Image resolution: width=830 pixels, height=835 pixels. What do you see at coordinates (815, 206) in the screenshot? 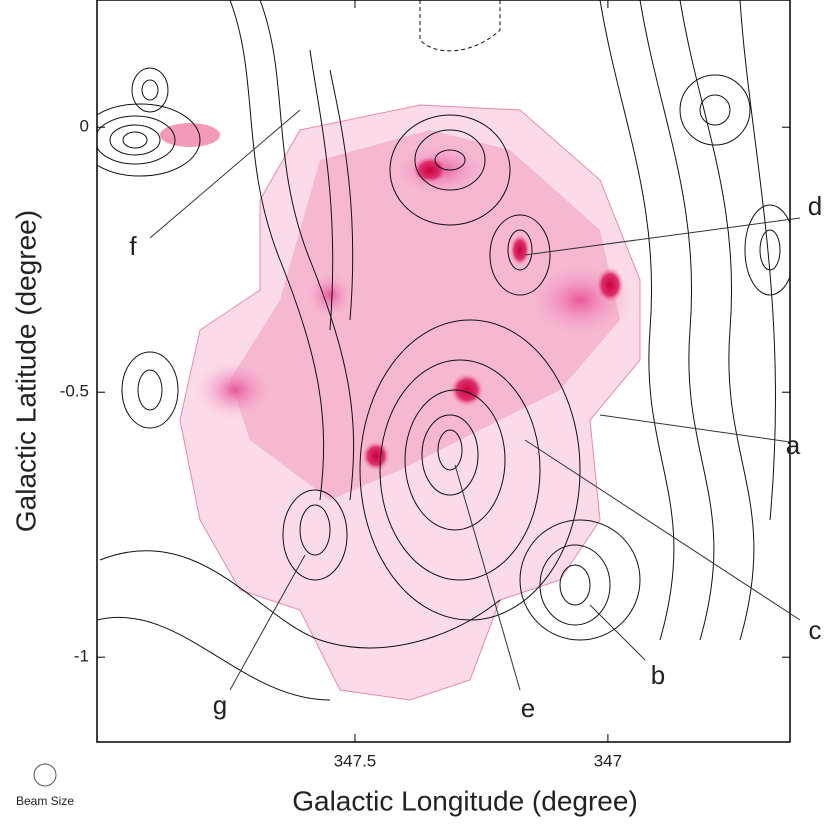
I see `annotation-label: d` at bounding box center [815, 206].